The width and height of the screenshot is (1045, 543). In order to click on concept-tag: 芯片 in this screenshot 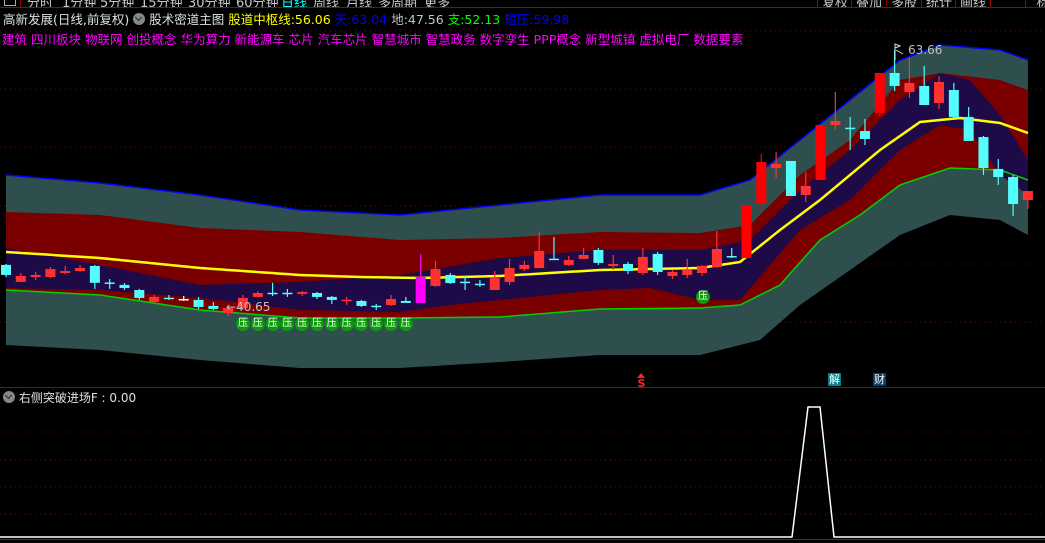, I will do `click(301, 39)`.